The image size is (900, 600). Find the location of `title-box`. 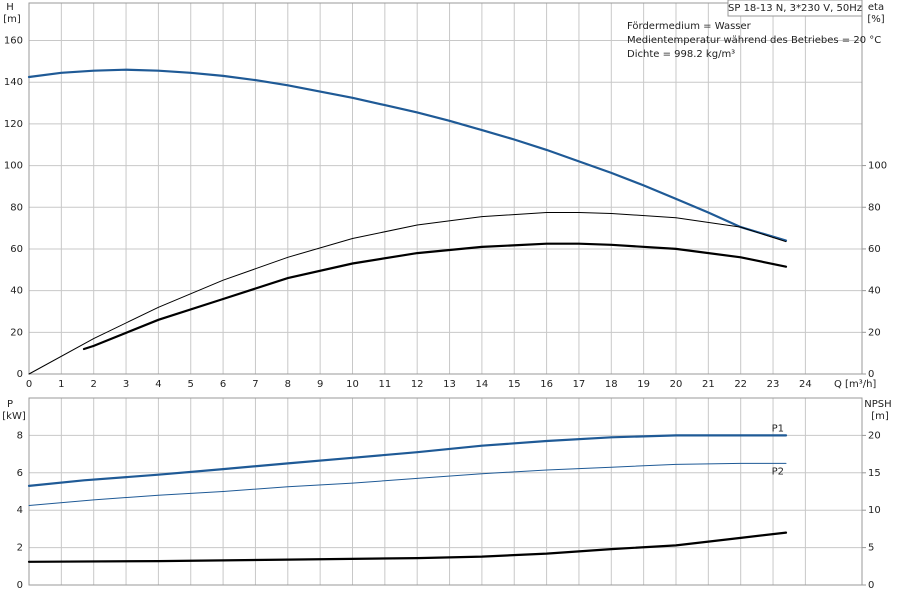

title-box is located at coordinates (795, 8).